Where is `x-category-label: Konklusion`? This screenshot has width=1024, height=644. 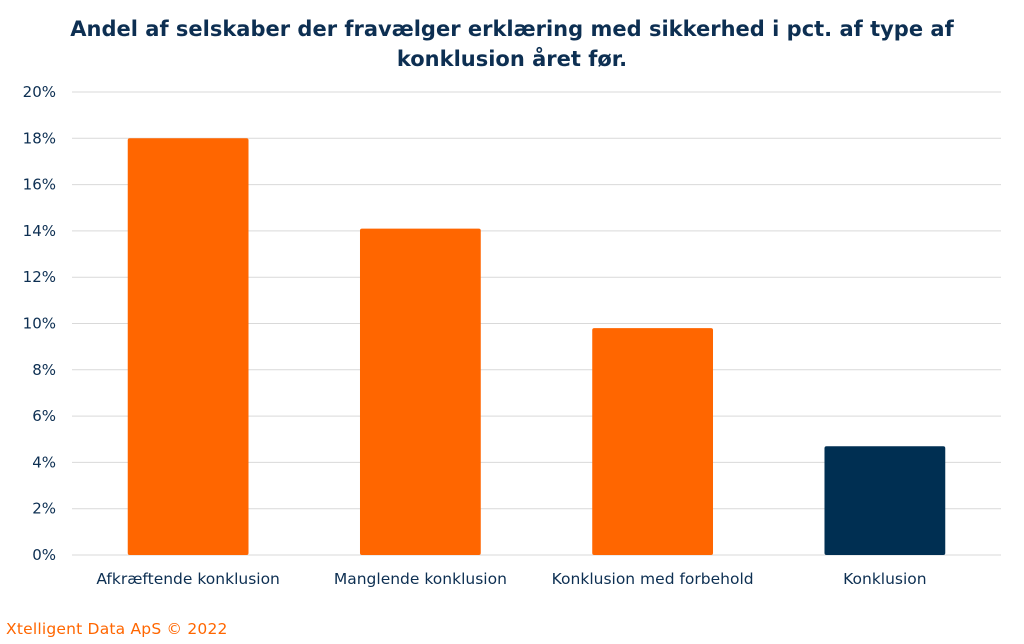
x-category-label: Konklusion is located at coordinates (885, 579).